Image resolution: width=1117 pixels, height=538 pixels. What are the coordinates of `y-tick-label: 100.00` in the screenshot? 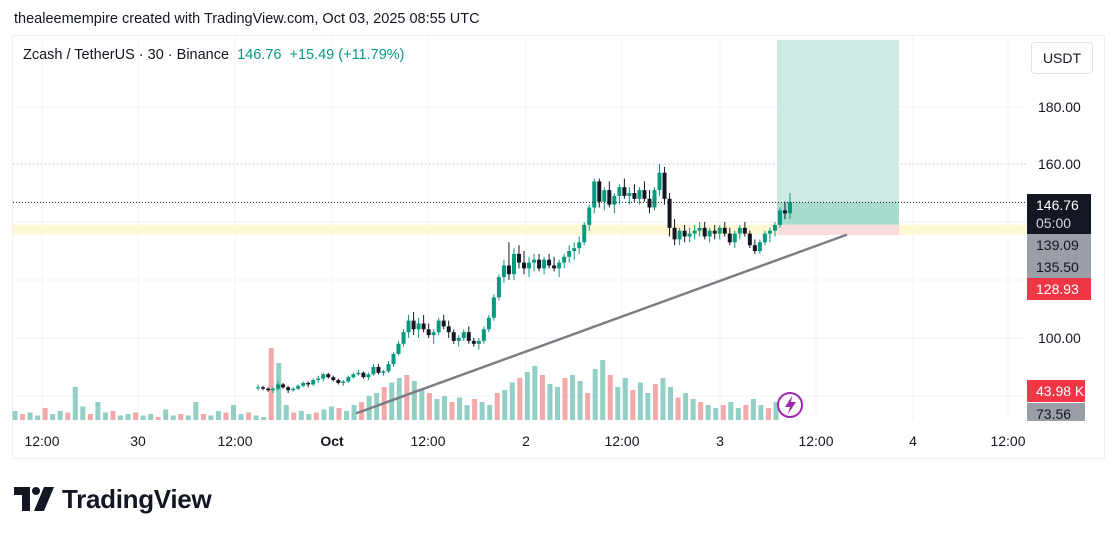 It's located at (1059, 338).